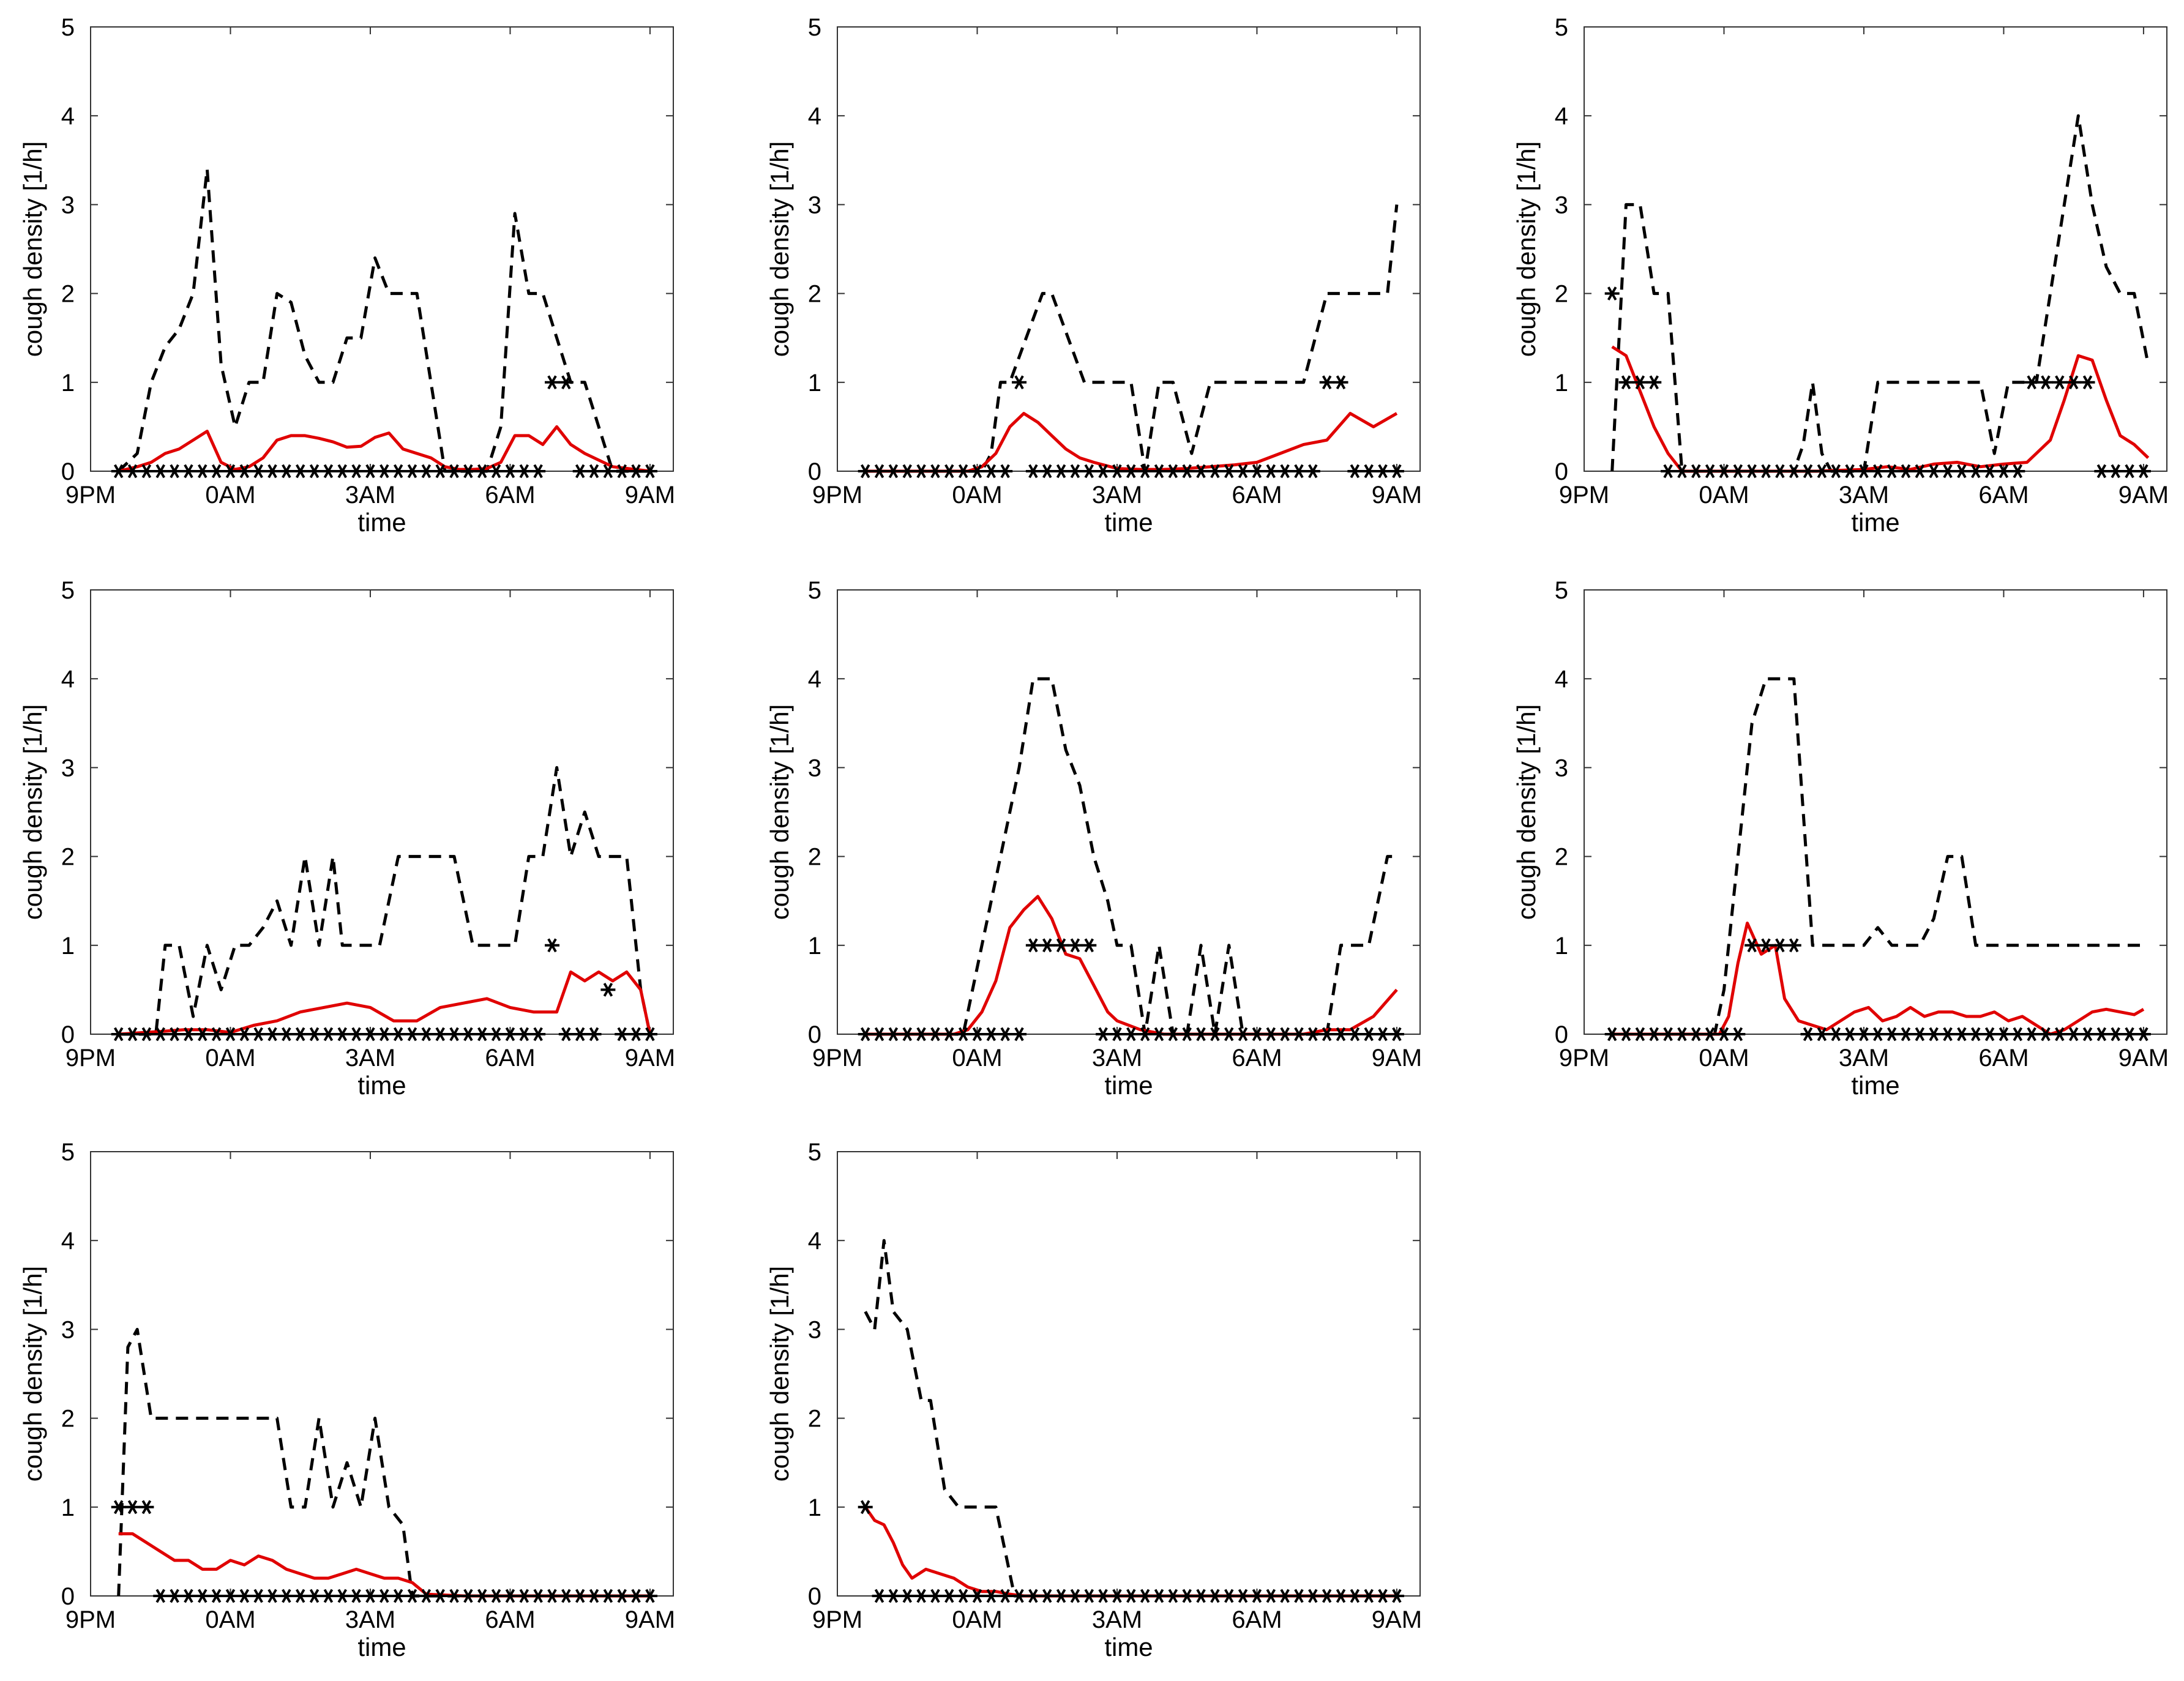  I want to click on x-tick-label: 0AM, so click(977, 1058).